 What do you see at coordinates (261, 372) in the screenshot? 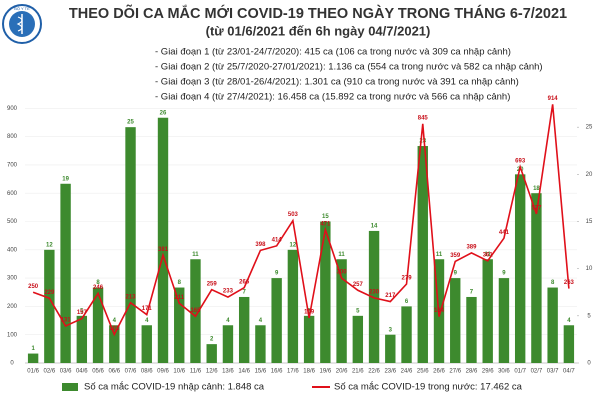
I see `x-tick-label: 15/6` at bounding box center [261, 372].